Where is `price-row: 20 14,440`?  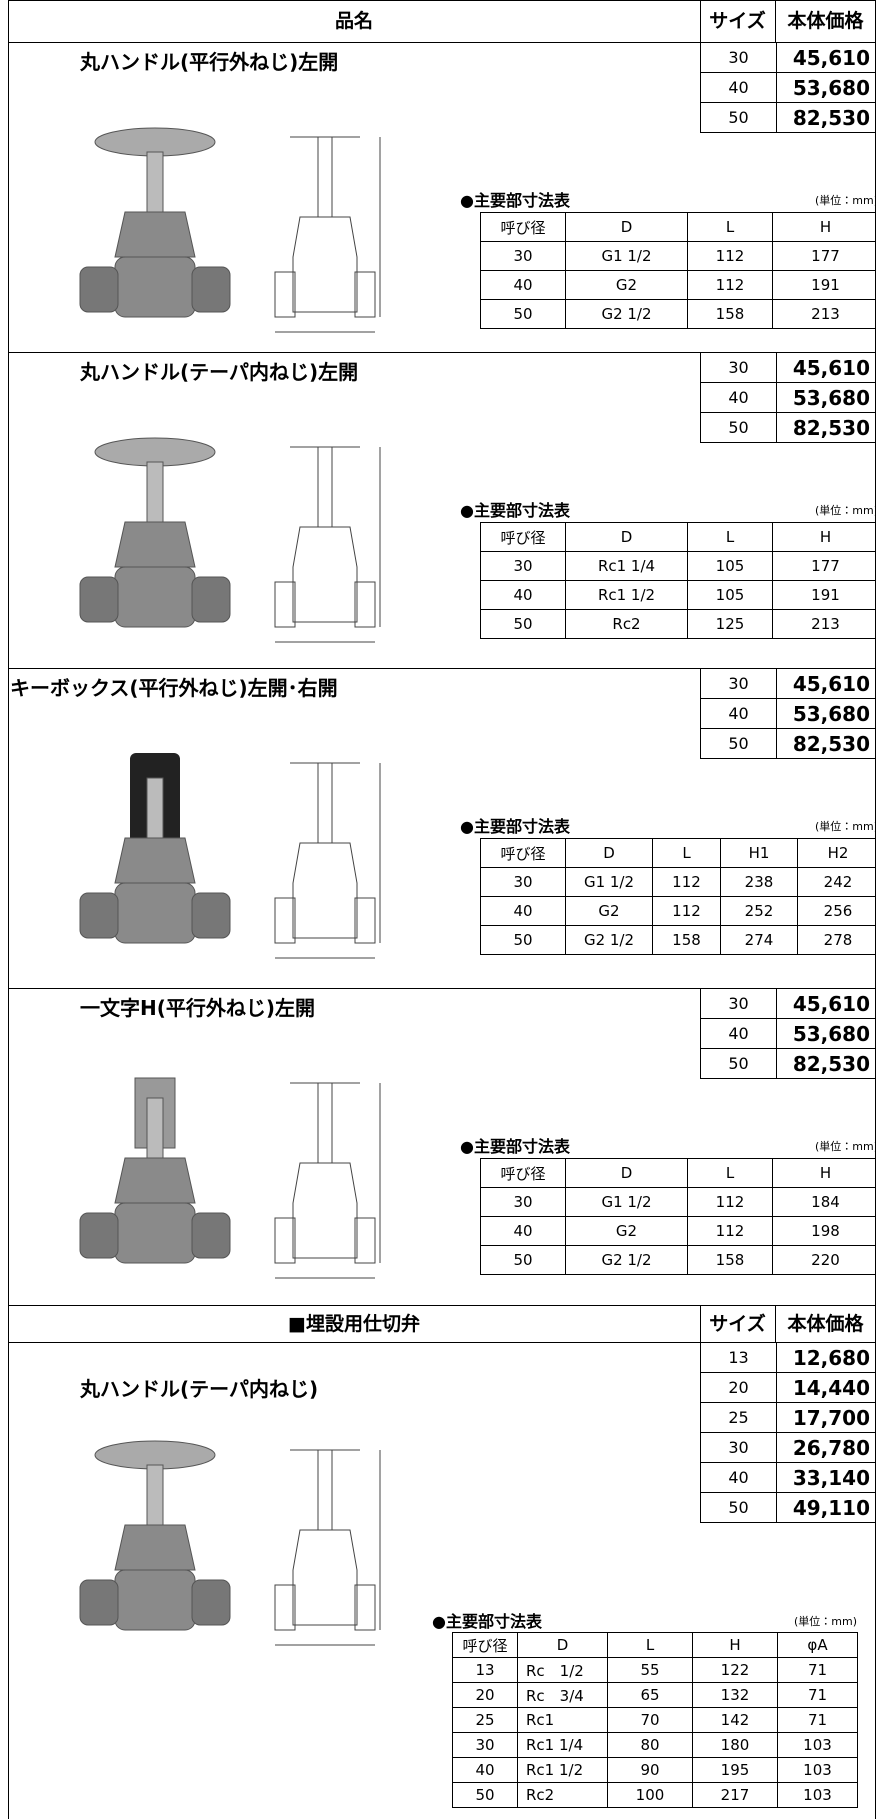
price-row: 20 14,440 is located at coordinates (788, 1387).